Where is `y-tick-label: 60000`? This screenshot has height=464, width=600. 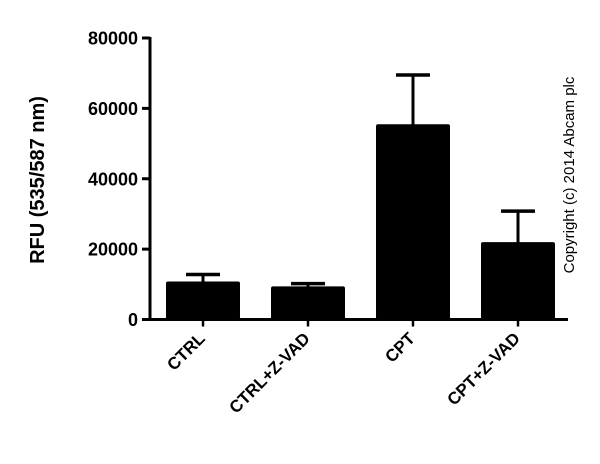 y-tick-label: 60000 is located at coordinates (113, 109).